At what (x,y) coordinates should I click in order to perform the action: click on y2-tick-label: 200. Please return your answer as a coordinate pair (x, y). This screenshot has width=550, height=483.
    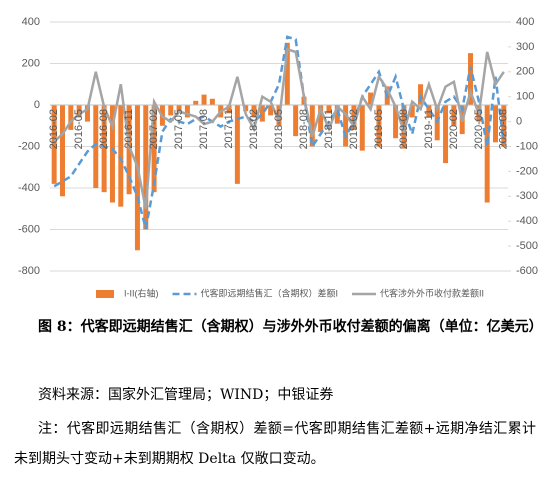
    Looking at the image, I should click on (525, 72).